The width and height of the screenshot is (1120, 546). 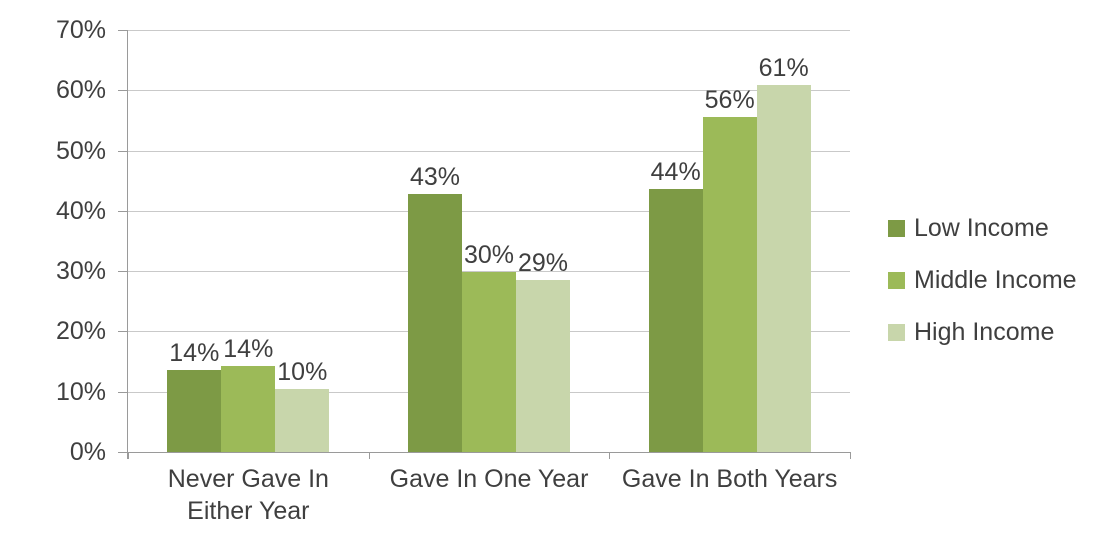 What do you see at coordinates (489, 452) in the screenshot?
I see `x-axis-line` at bounding box center [489, 452].